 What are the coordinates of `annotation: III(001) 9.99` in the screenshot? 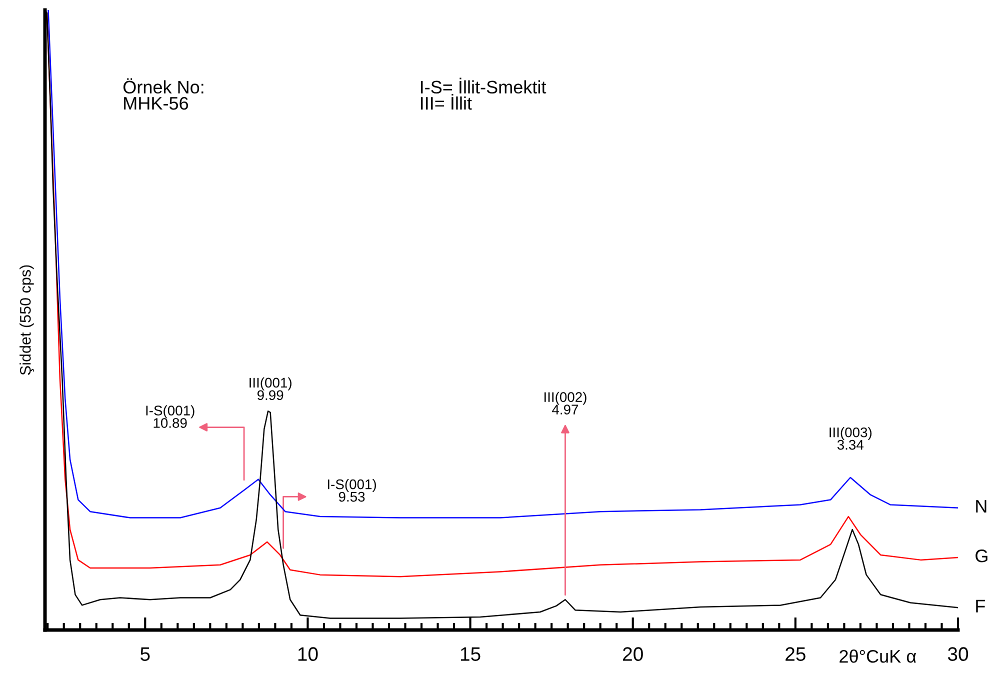 It's located at (271, 388).